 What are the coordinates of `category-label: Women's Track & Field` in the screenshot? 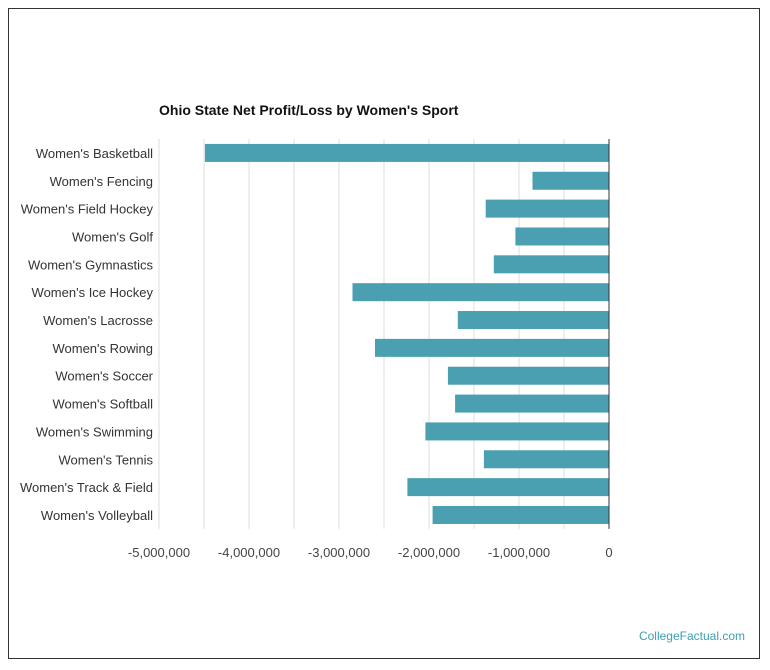 It's located at (86, 487).